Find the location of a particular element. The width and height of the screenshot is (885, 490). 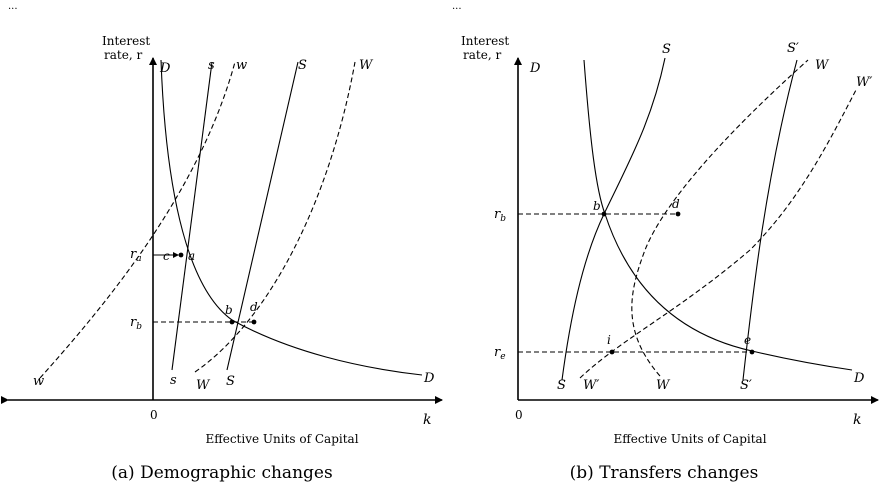

label-w-top-a: w is located at coordinates (241, 65).